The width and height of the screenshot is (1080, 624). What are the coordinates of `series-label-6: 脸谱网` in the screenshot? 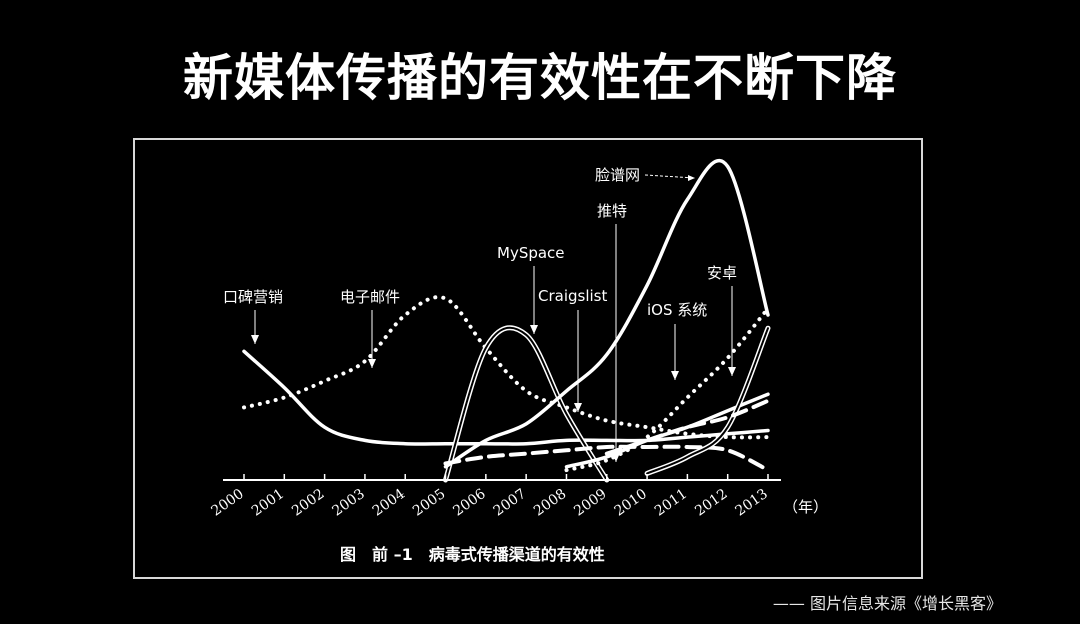 It's located at (617, 175).